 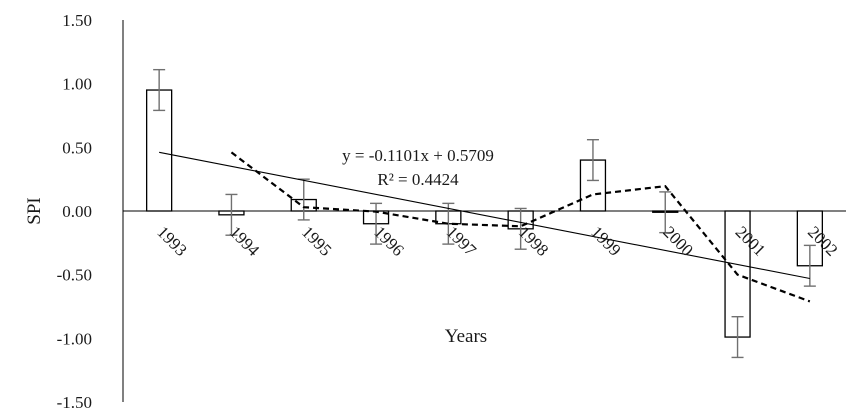 I want to click on y-tick-label: 1.50, so click(x=77, y=20).